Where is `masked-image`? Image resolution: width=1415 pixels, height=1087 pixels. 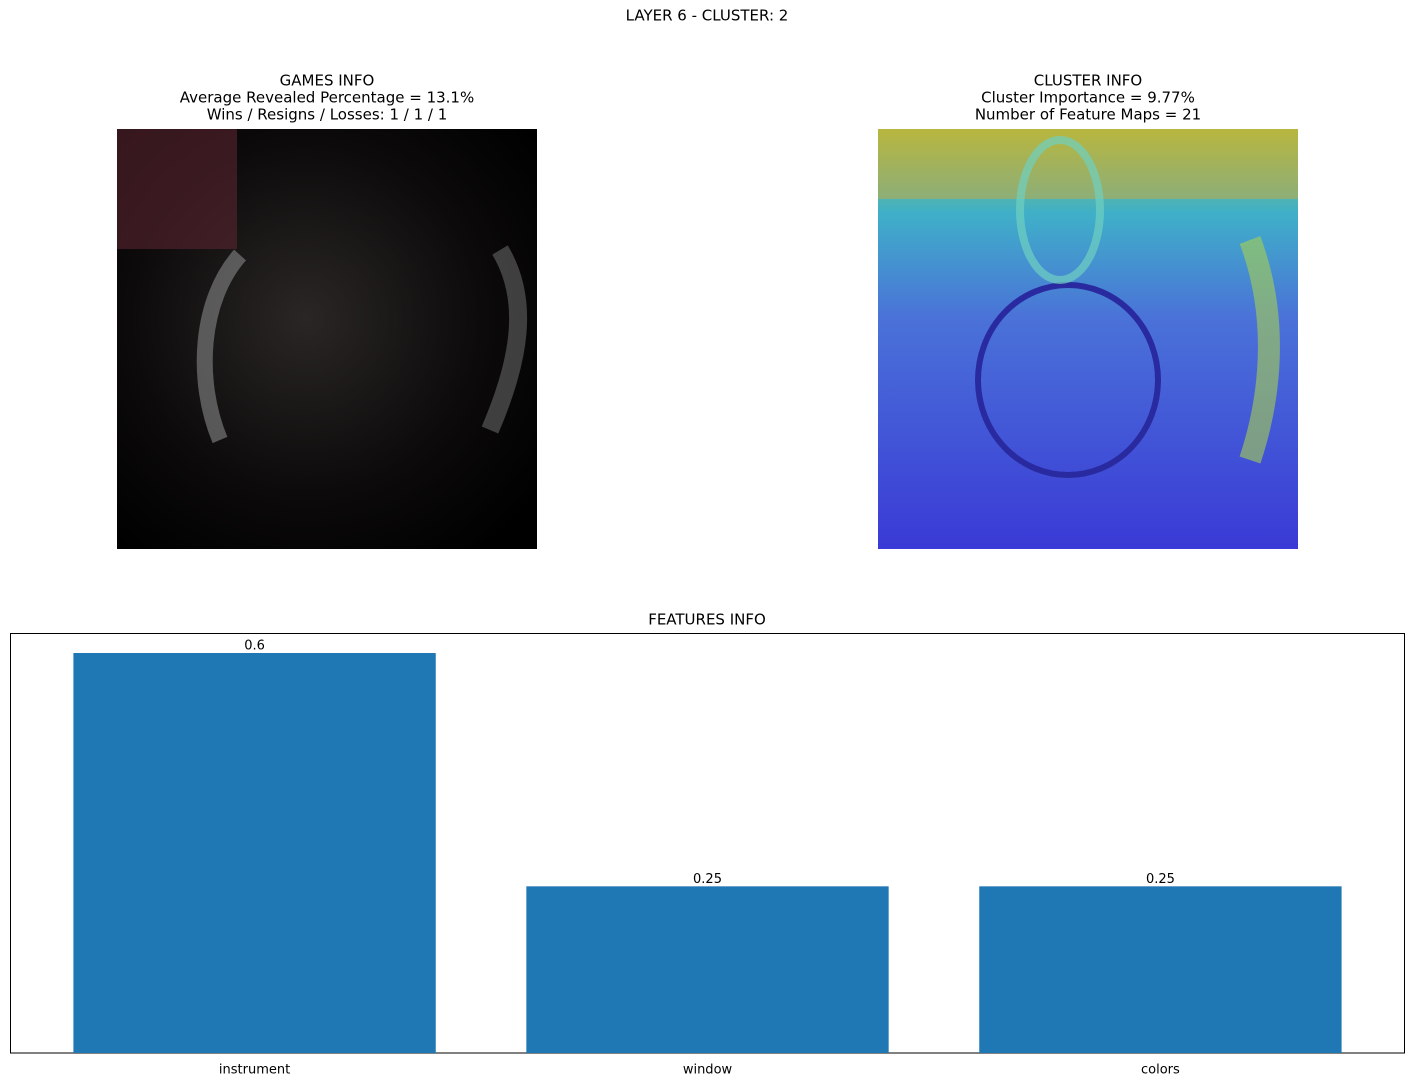 masked-image is located at coordinates (327, 339).